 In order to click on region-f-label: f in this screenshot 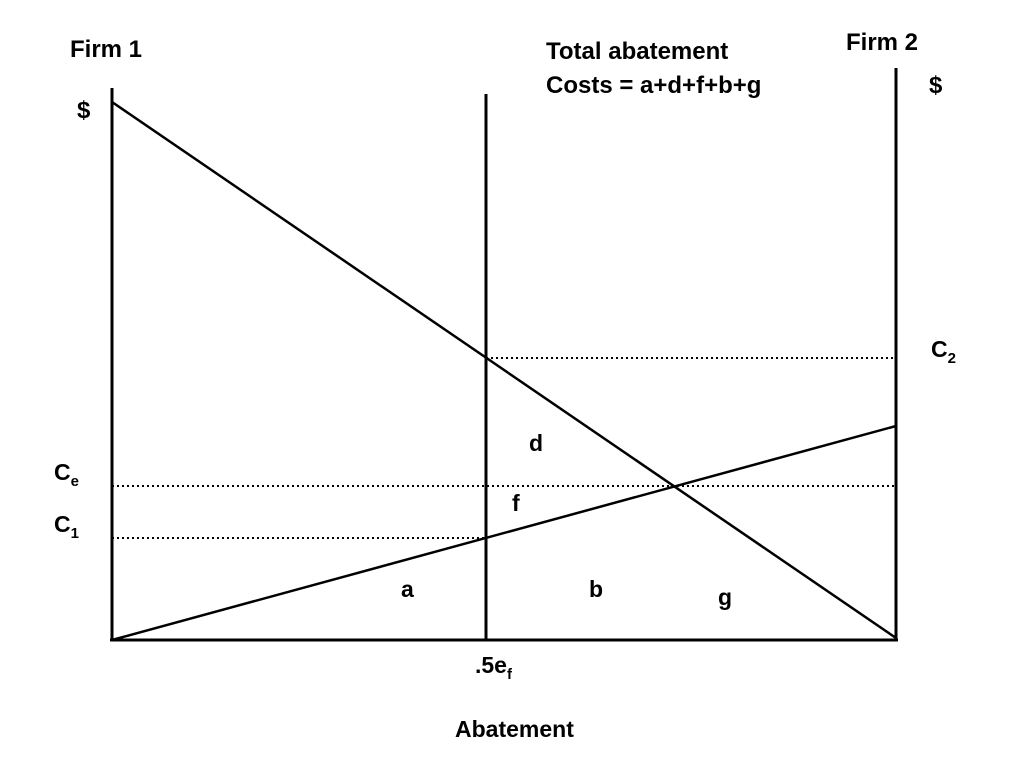, I will do `click(516, 503)`.